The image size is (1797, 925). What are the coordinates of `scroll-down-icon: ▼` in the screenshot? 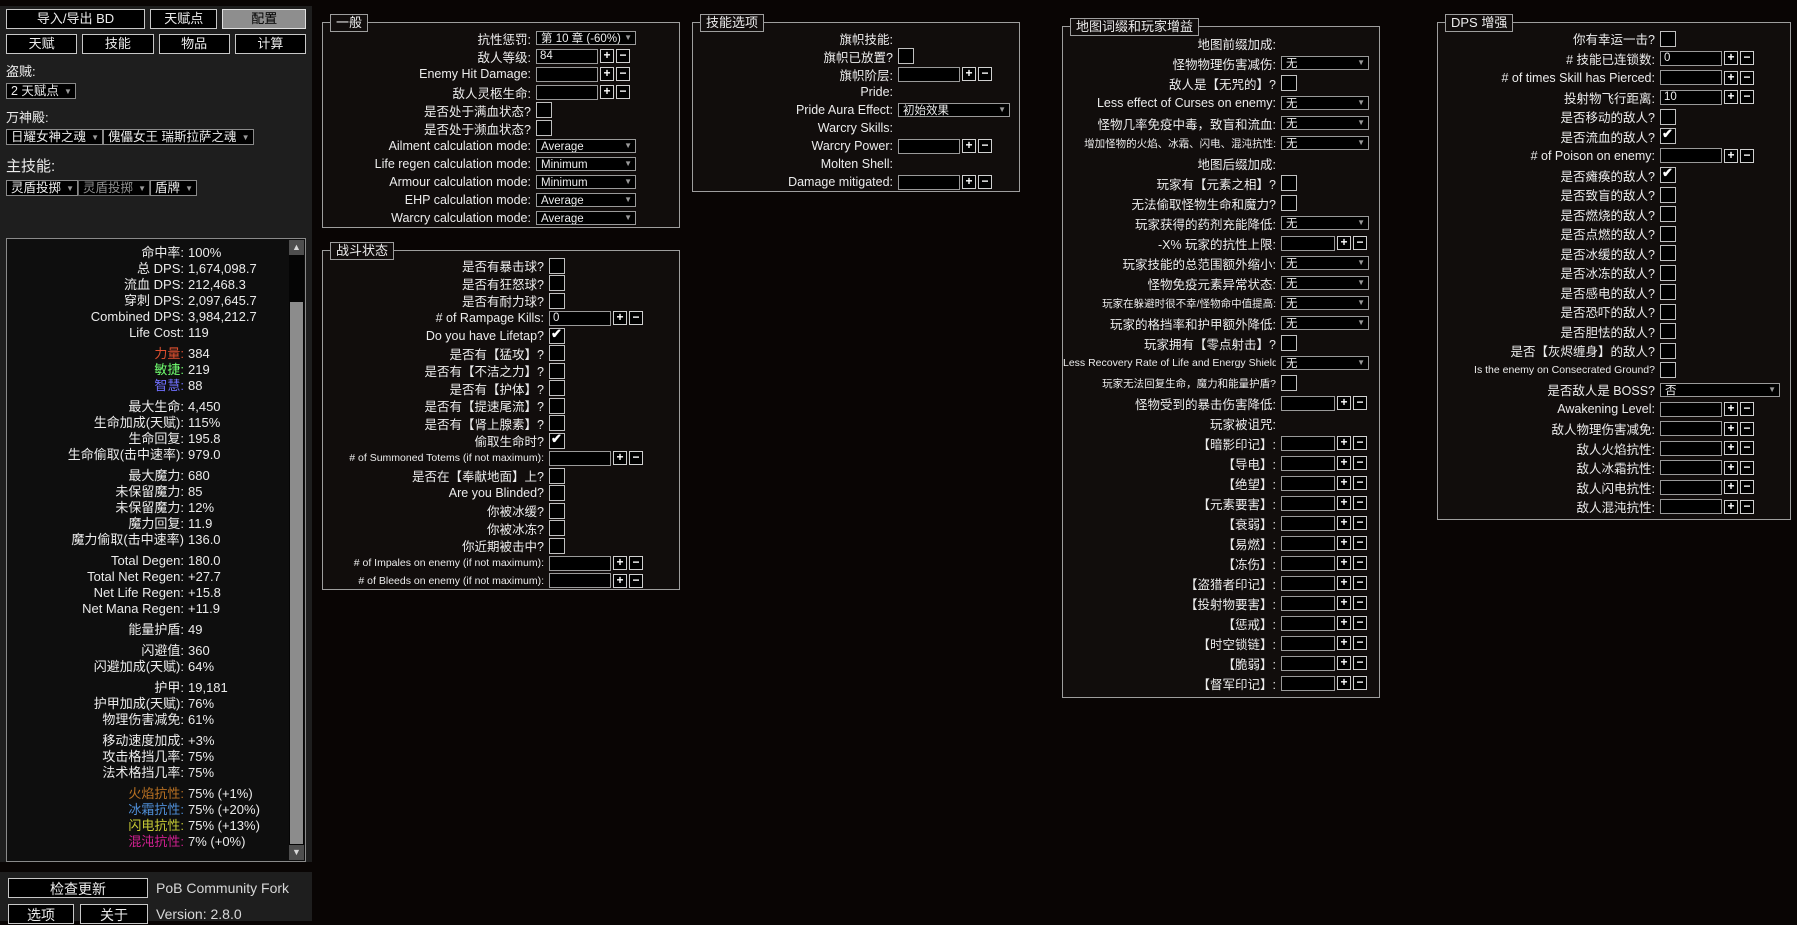 It's located at (296, 852).